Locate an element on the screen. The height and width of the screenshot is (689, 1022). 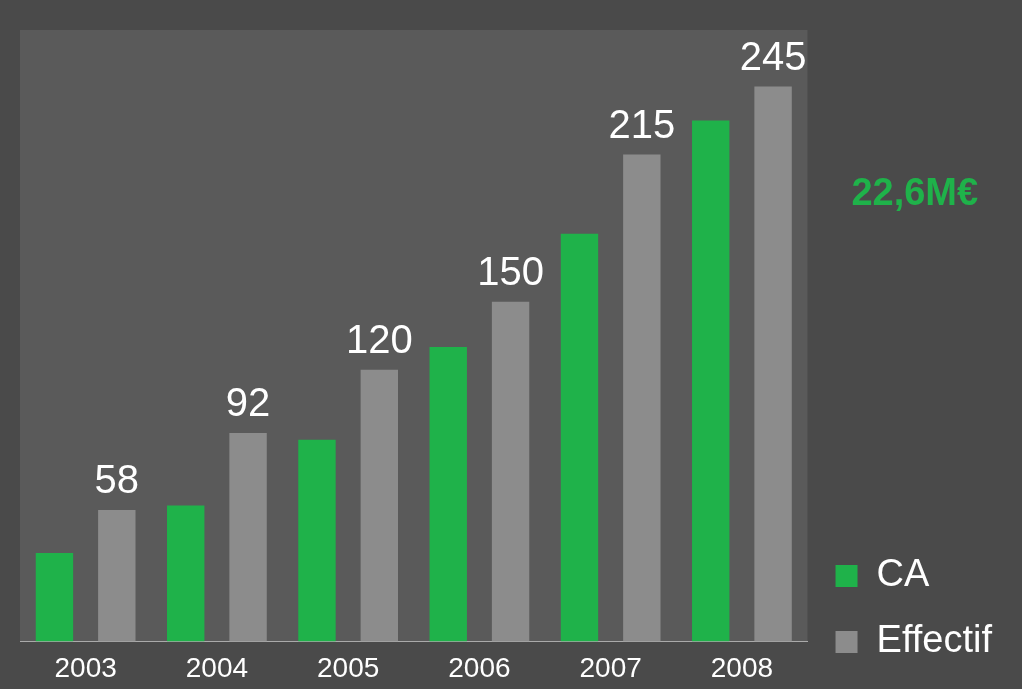
x-tick-label: 2007 is located at coordinates (610, 667).